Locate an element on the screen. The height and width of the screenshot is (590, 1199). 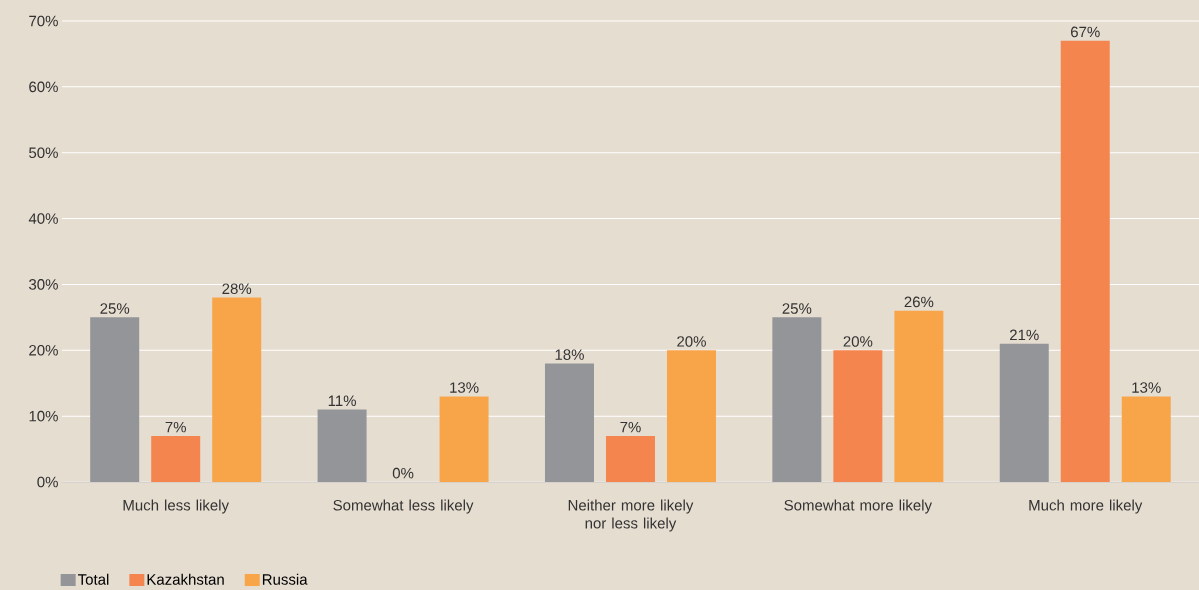
data-label: 21% is located at coordinates (1024, 335).